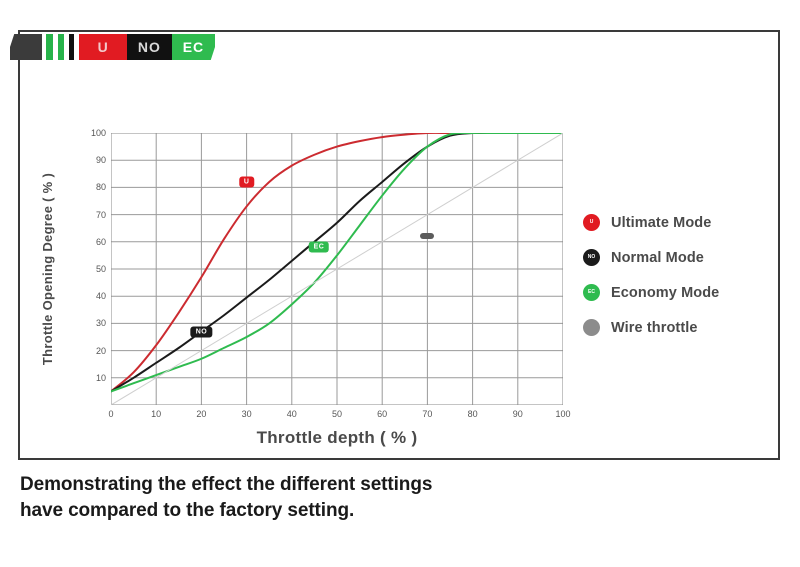 The image size is (800, 567). Describe the element at coordinates (26, 47) in the screenshot. I see `logo-segment-dark` at that location.